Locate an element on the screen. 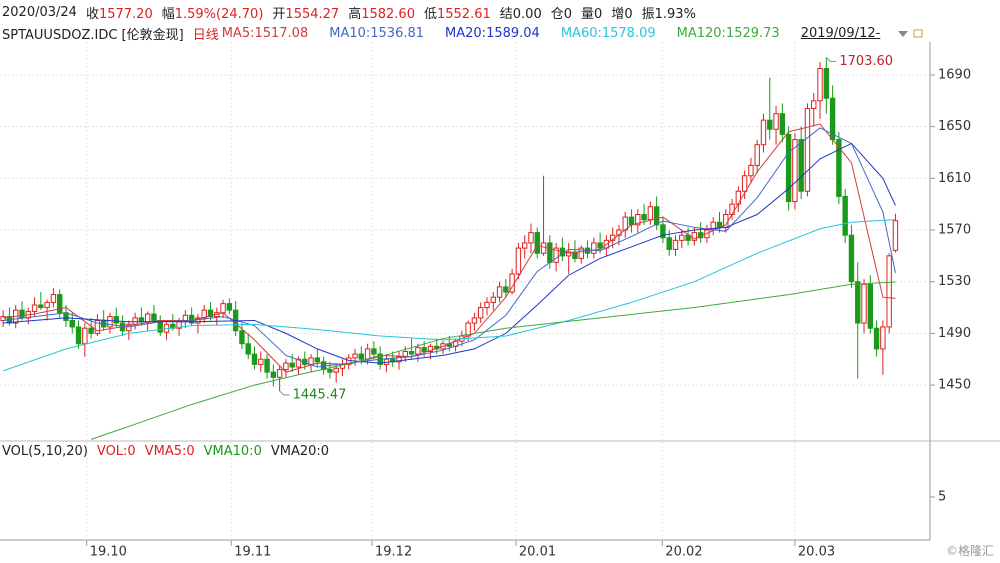 This screenshot has height=563, width=1000. quote-label: 仓 is located at coordinates (557, 14).